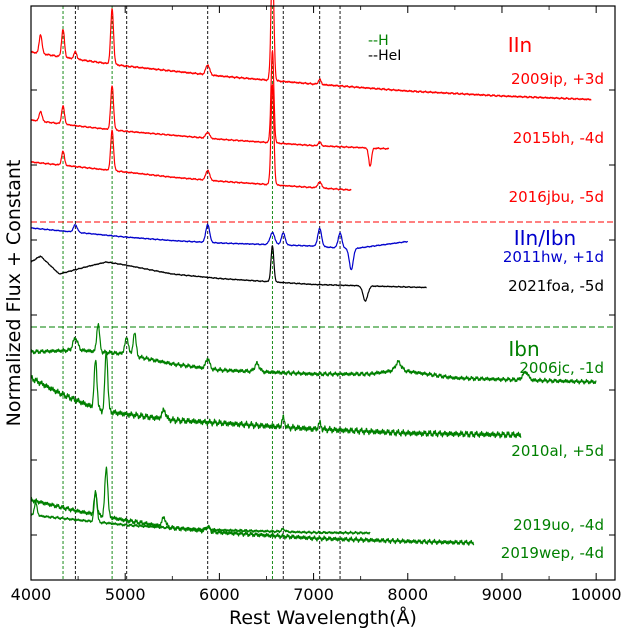 Image resolution: width=625 pixels, height=635 pixels. I want to click on group-label-1: IIn, so click(520, 45).